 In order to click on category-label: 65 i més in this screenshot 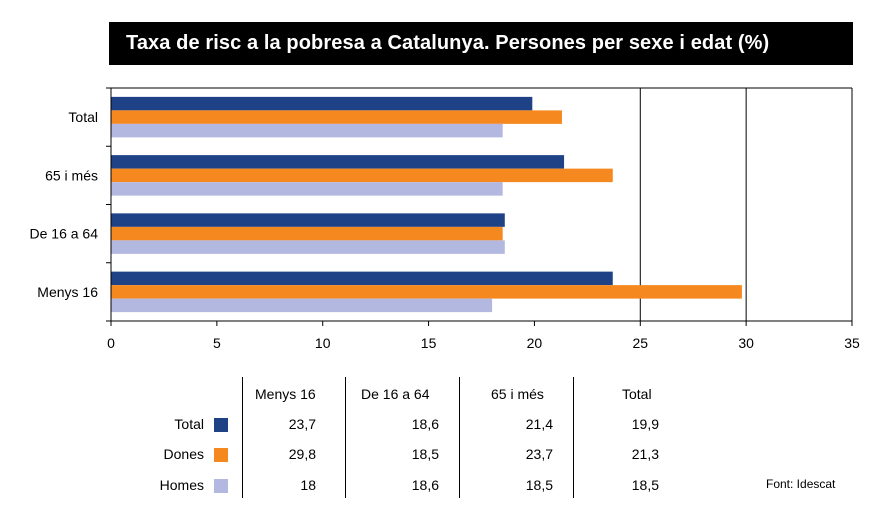, I will do `click(71, 175)`.